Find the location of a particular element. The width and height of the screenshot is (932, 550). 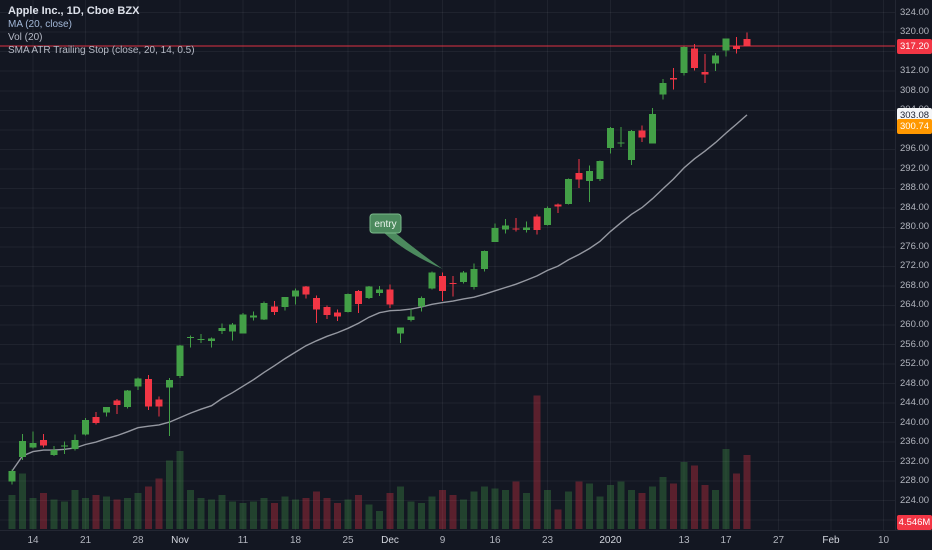

indicator-volume-label: Vol (20) is located at coordinates (25, 37).